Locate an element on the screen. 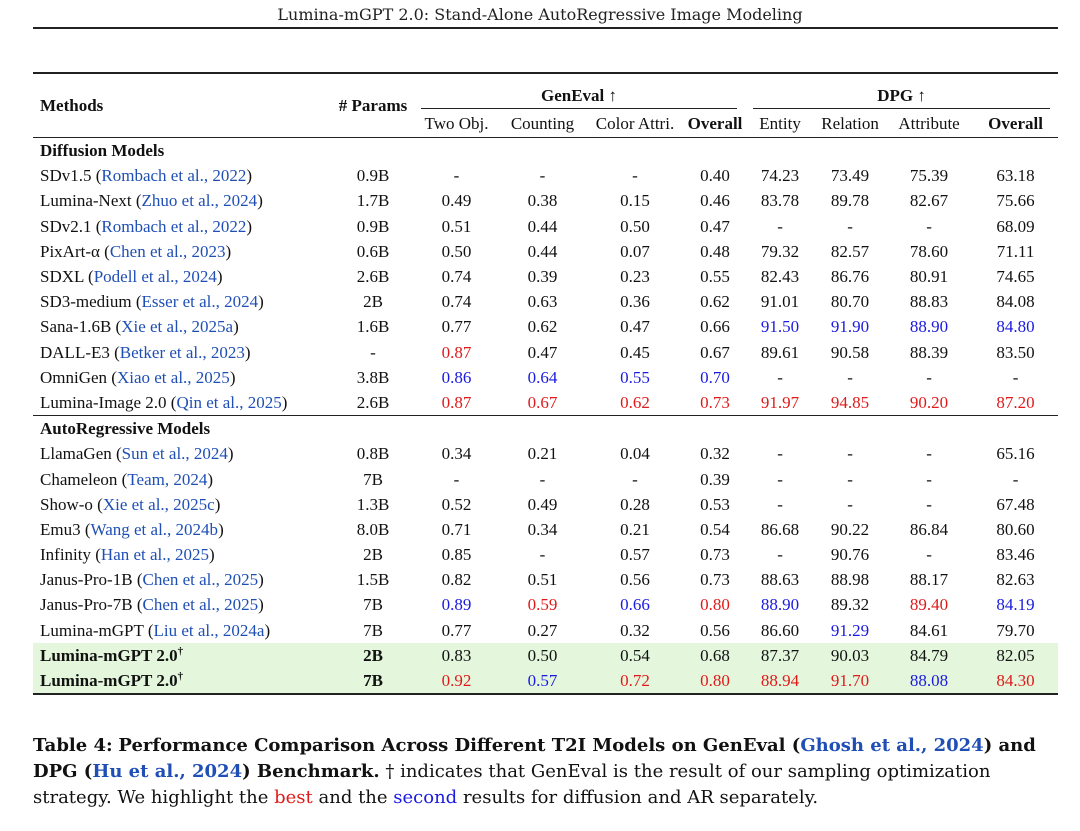 This screenshot has width=1080, height=831. dagger-mark: † is located at coordinates (180, 676).